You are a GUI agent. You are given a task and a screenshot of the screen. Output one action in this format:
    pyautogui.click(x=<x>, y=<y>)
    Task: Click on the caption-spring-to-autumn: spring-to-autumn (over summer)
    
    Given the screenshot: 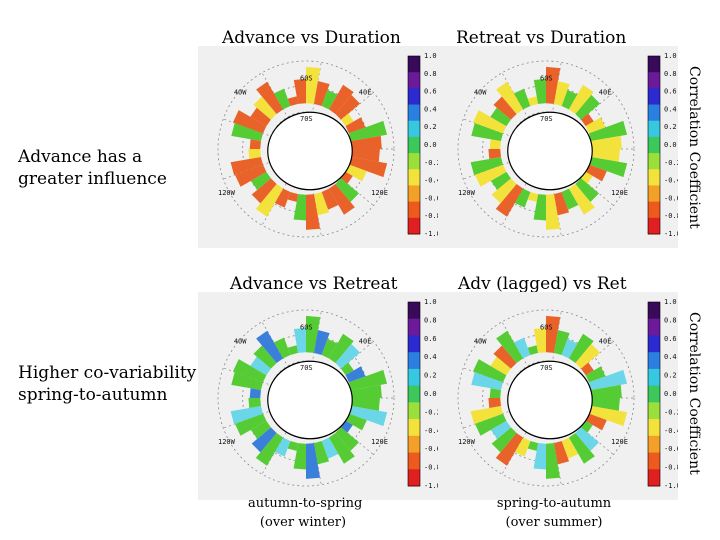 What is the action you would take?
    pyautogui.click(x=554, y=513)
    